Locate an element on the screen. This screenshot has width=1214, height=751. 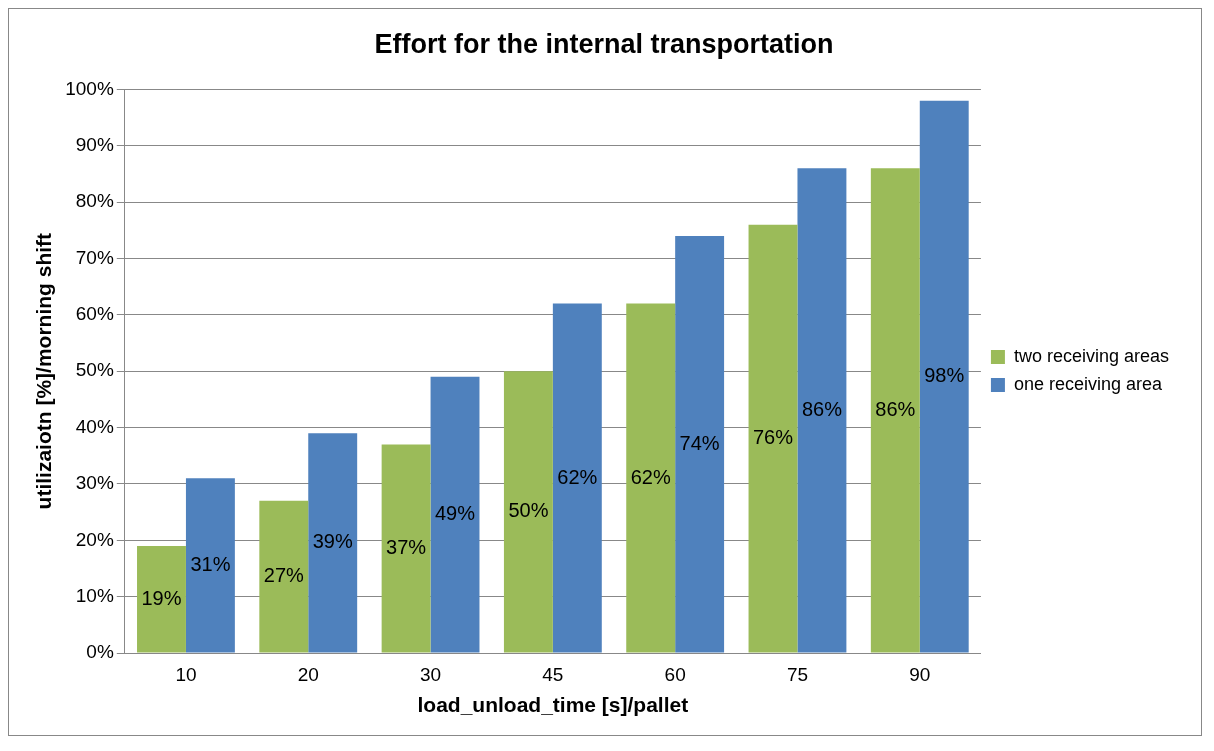
y-axis-title: utilizaiotn [%]/morning shift is located at coordinates (44, 371).